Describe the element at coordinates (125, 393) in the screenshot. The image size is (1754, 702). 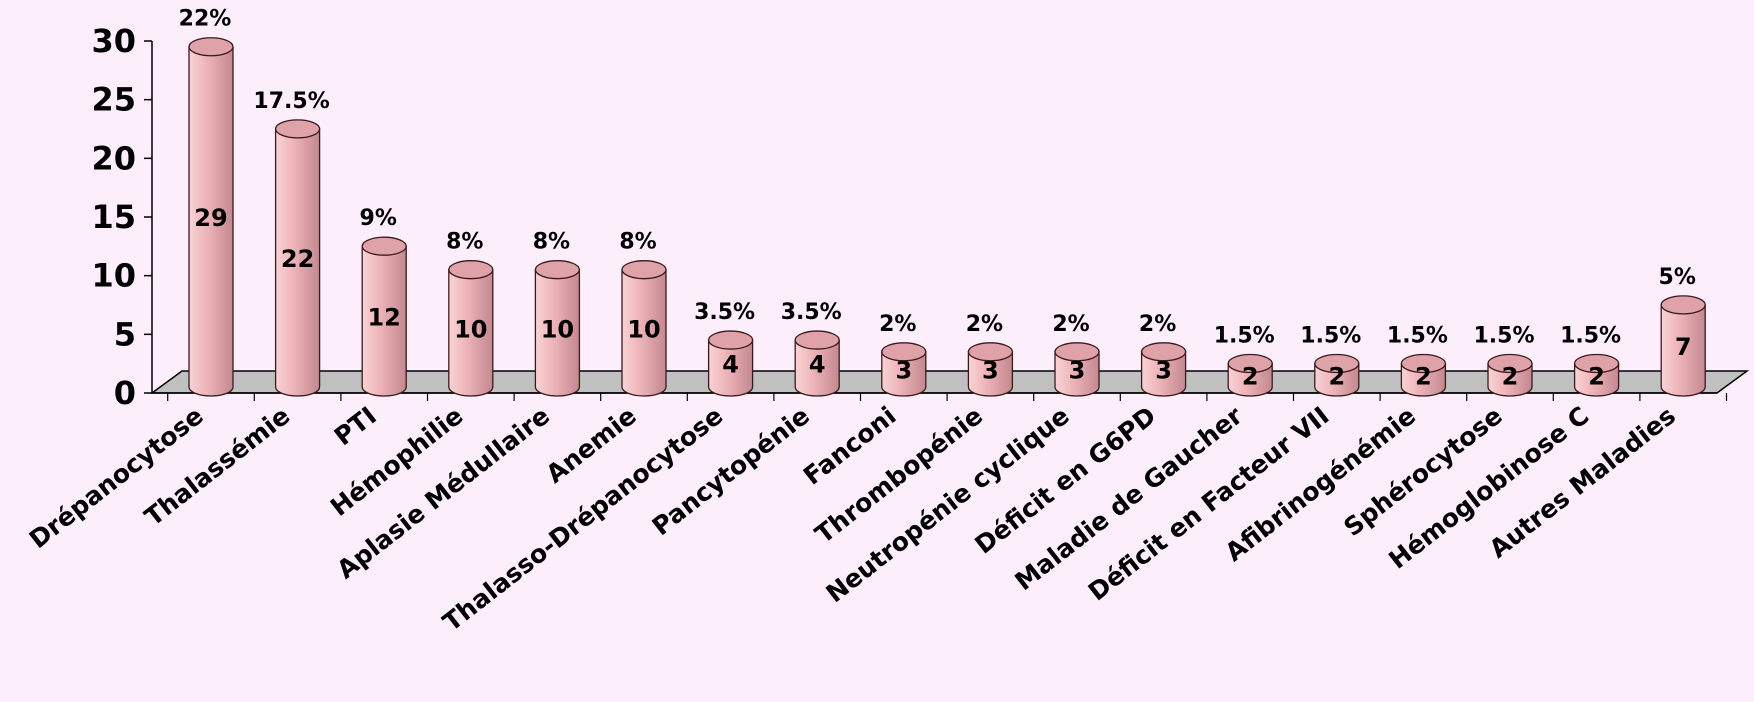
I see `y-tick-label: 0` at that location.